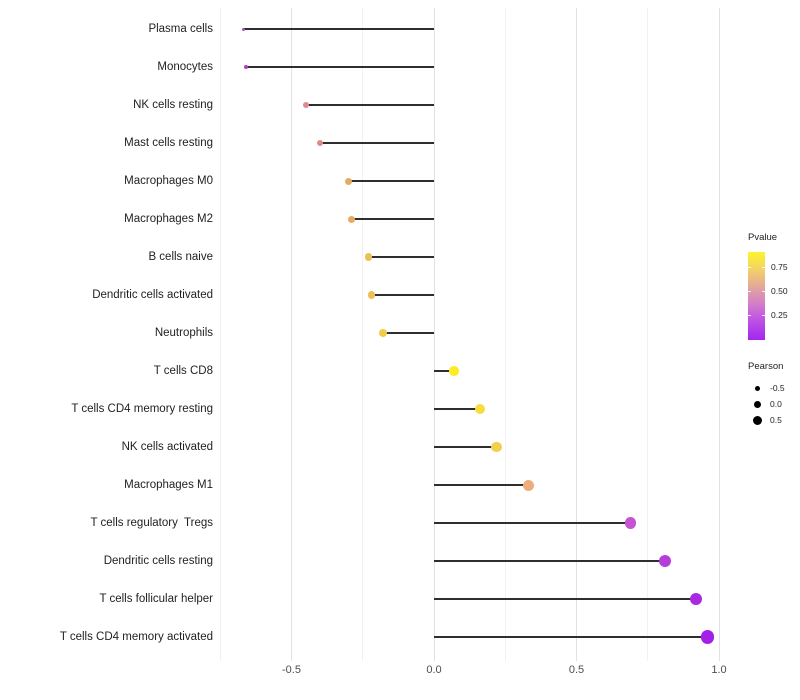 The width and height of the screenshot is (800, 700). What do you see at coordinates (776, 420) in the screenshot?
I see `pearson-size-label: 0.5` at bounding box center [776, 420].